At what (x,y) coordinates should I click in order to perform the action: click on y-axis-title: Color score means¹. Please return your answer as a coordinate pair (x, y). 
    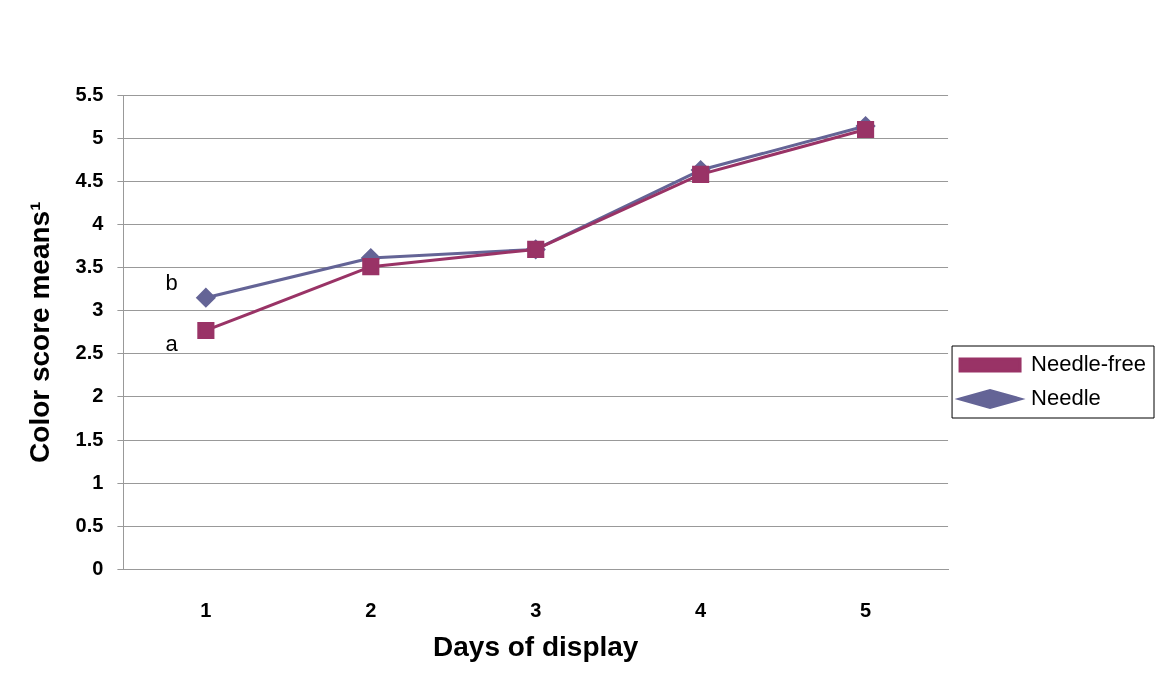
    Looking at the image, I should click on (39, 332).